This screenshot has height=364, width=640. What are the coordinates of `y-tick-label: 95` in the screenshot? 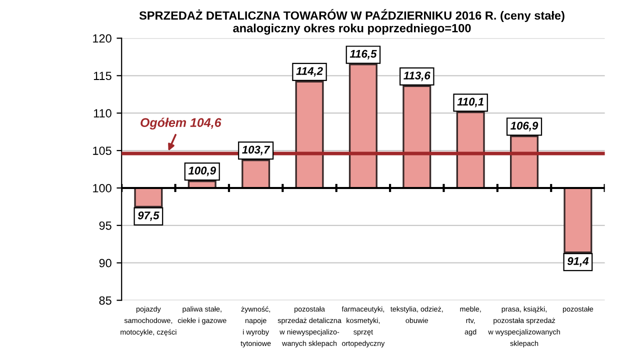 It's located at (105, 225).